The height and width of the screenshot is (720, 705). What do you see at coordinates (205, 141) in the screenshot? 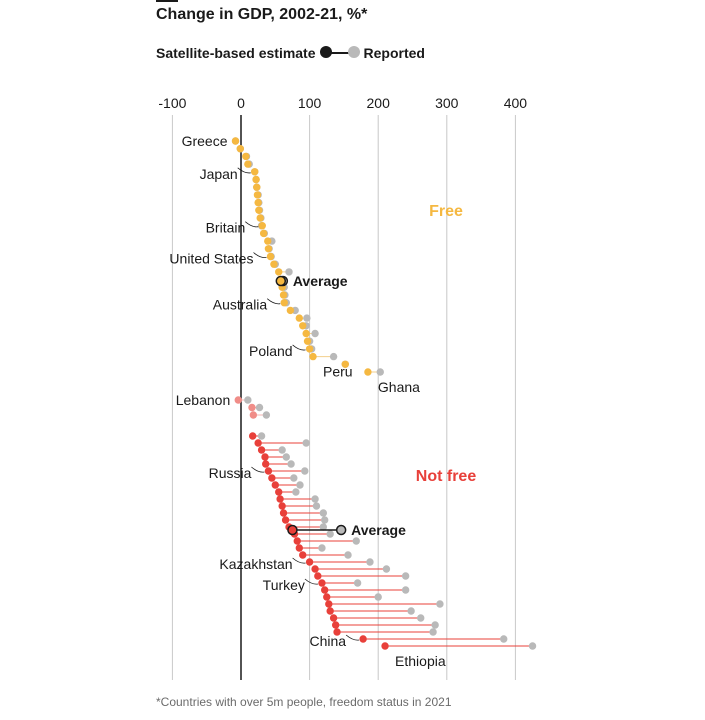
I see `country-label: Greece` at bounding box center [205, 141].